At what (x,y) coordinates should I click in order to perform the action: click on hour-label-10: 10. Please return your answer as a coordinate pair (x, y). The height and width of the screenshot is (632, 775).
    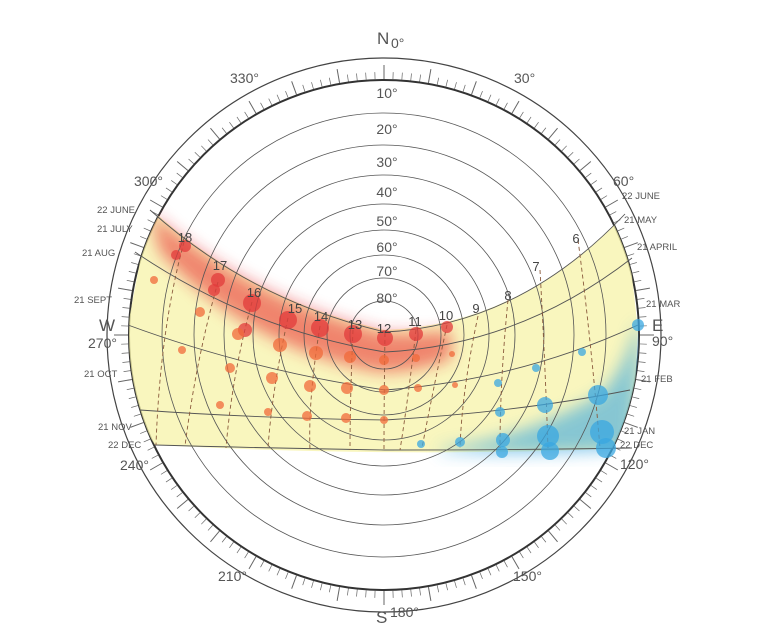
    Looking at the image, I should click on (446, 315).